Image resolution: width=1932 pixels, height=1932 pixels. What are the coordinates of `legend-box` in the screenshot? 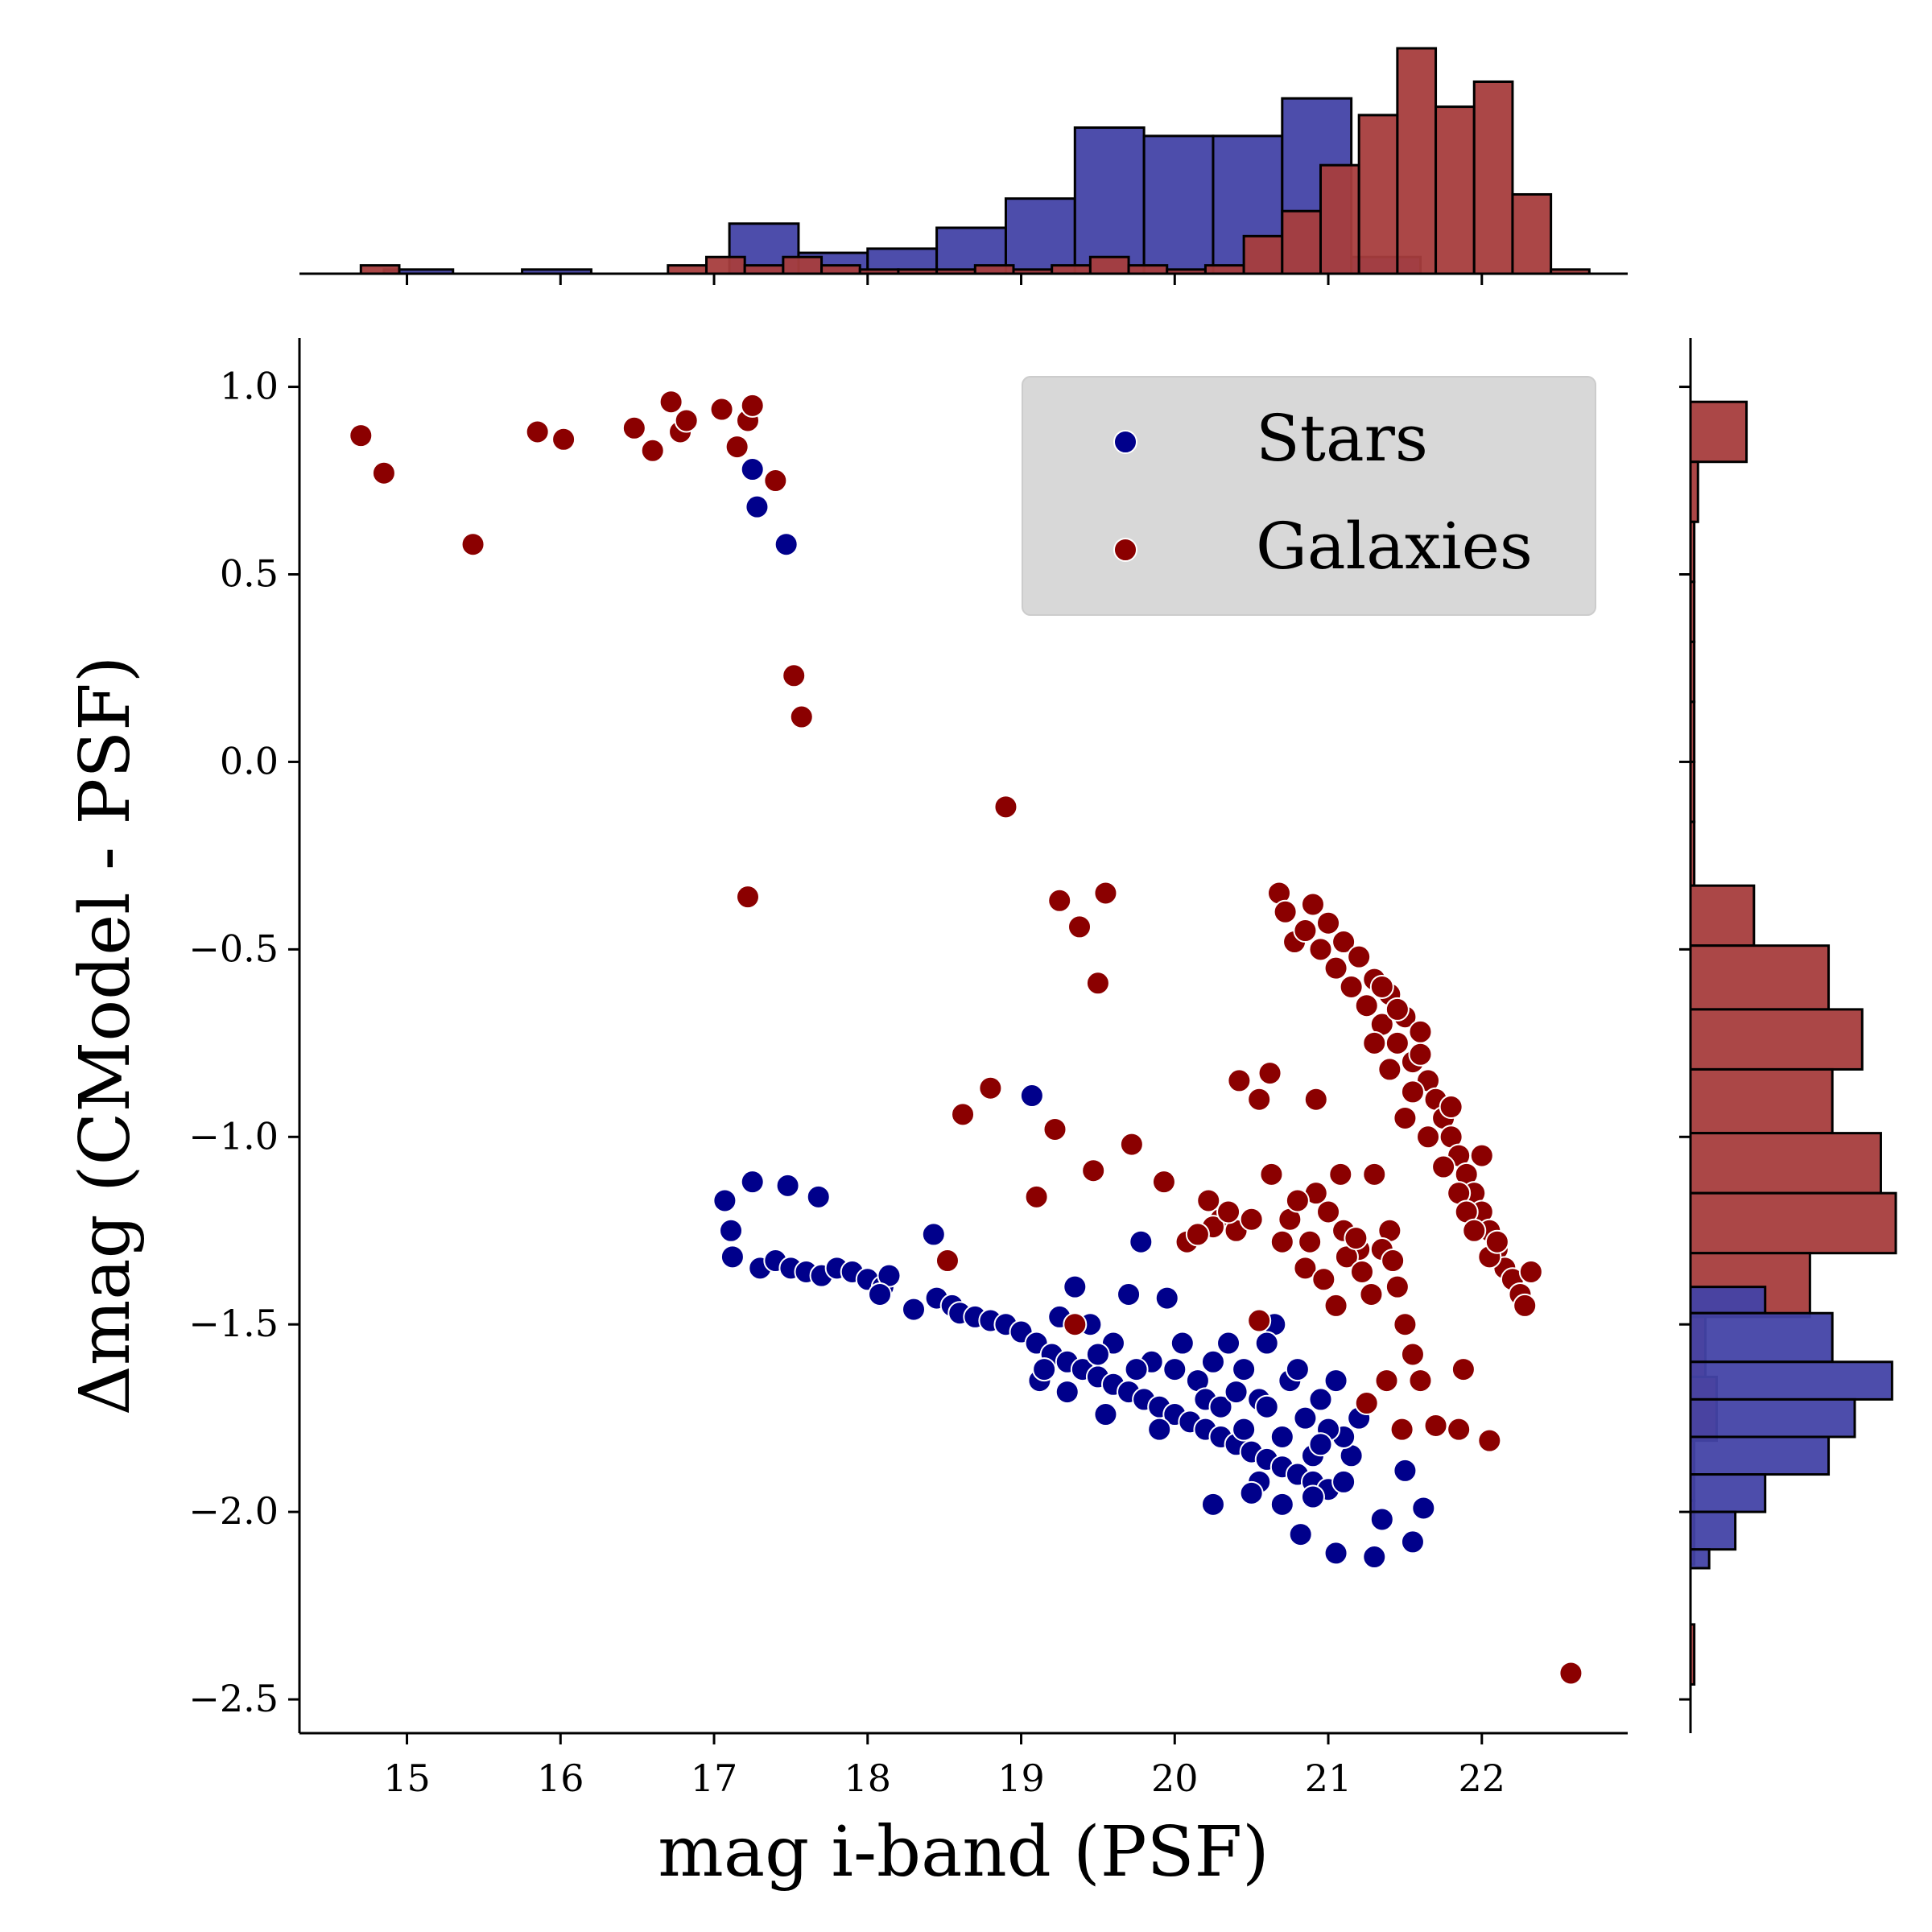 It's located at (1309, 496).